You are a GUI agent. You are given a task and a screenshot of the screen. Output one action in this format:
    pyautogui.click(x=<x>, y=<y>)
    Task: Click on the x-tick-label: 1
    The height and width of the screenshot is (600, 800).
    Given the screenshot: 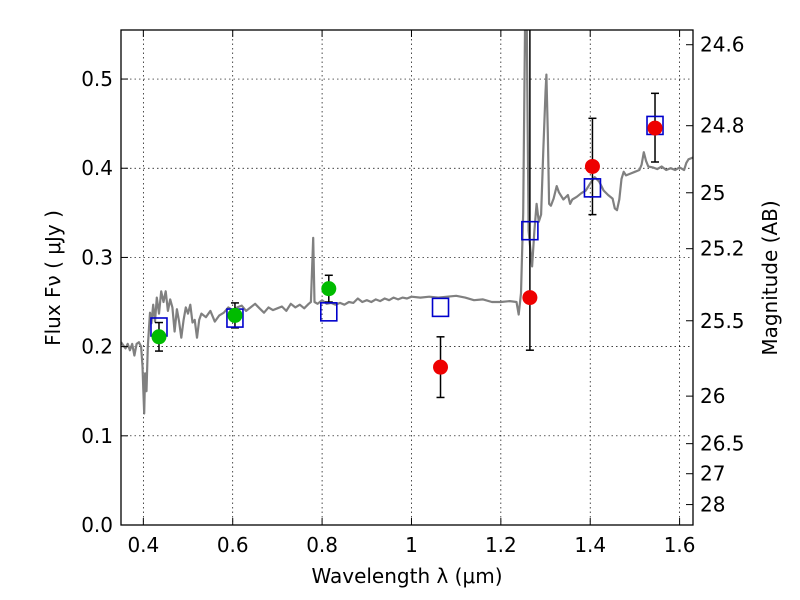 What is the action you would take?
    pyautogui.click(x=411, y=545)
    